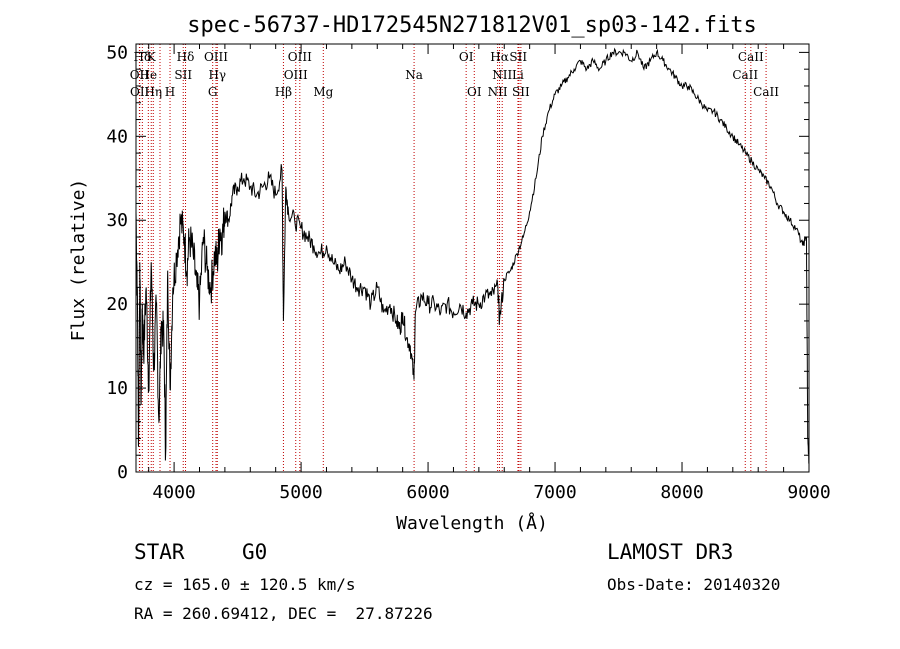 Image resolution: width=900 pixels, height=649 pixels. Describe the element at coordinates (170, 92) in the screenshot. I see `line-label-20: H` at that location.